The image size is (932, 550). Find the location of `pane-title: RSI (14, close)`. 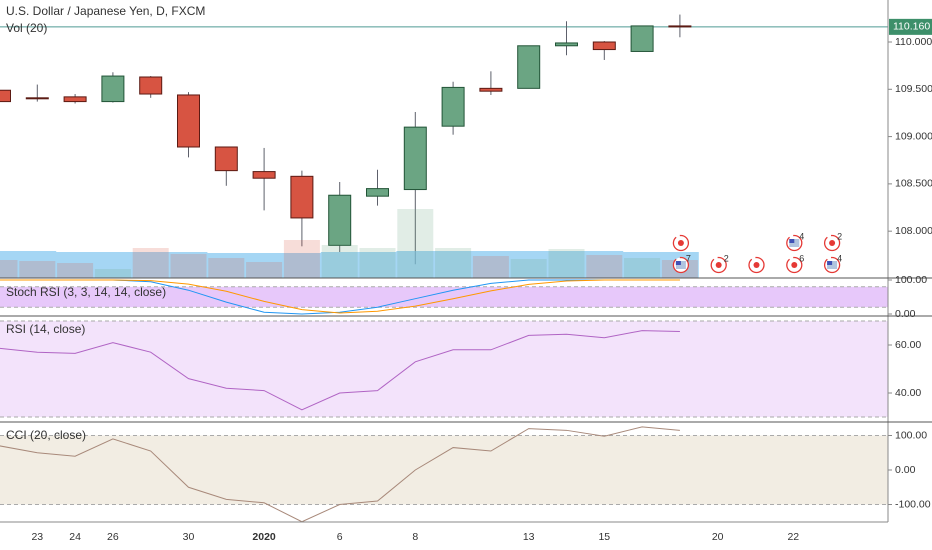

pane-title: RSI (14, close) is located at coordinates (45, 329).